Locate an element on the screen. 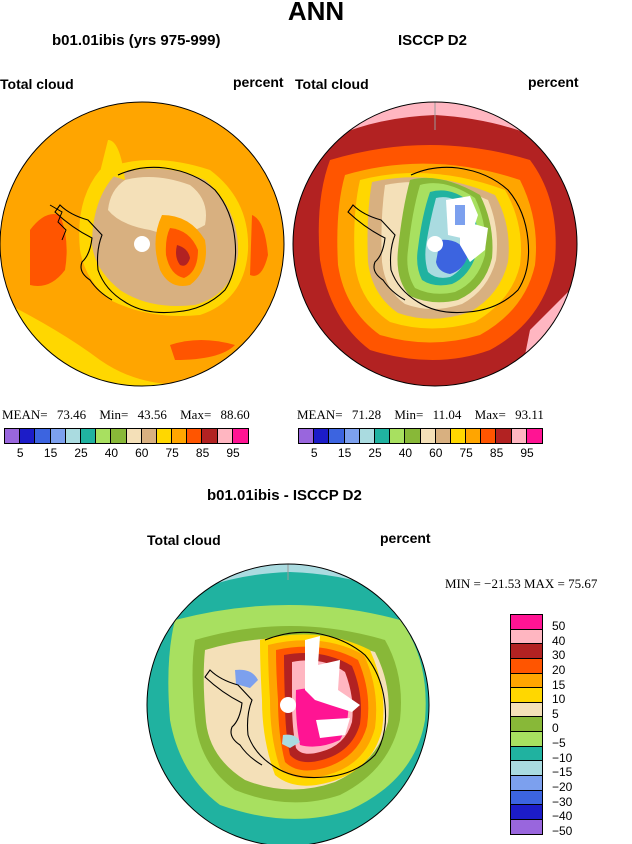 The image size is (632, 844). d-field-m15b is located at coordinates (291, 741).